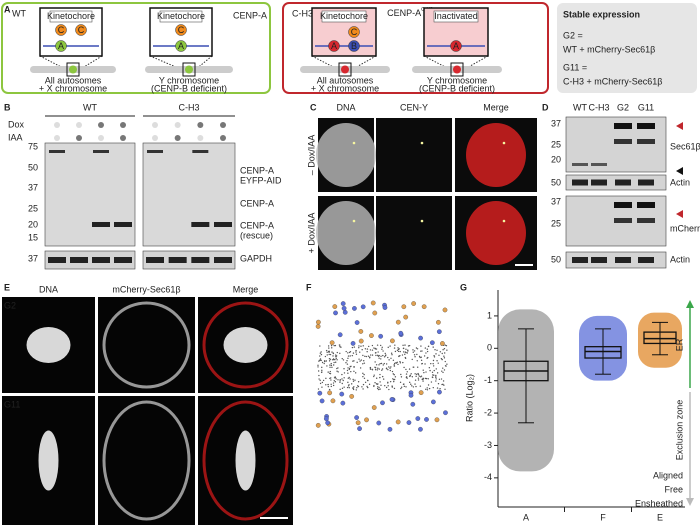  What do you see at coordinates (73, 88) in the screenshot?
I see `label: + X chromosome` at bounding box center [73, 88].